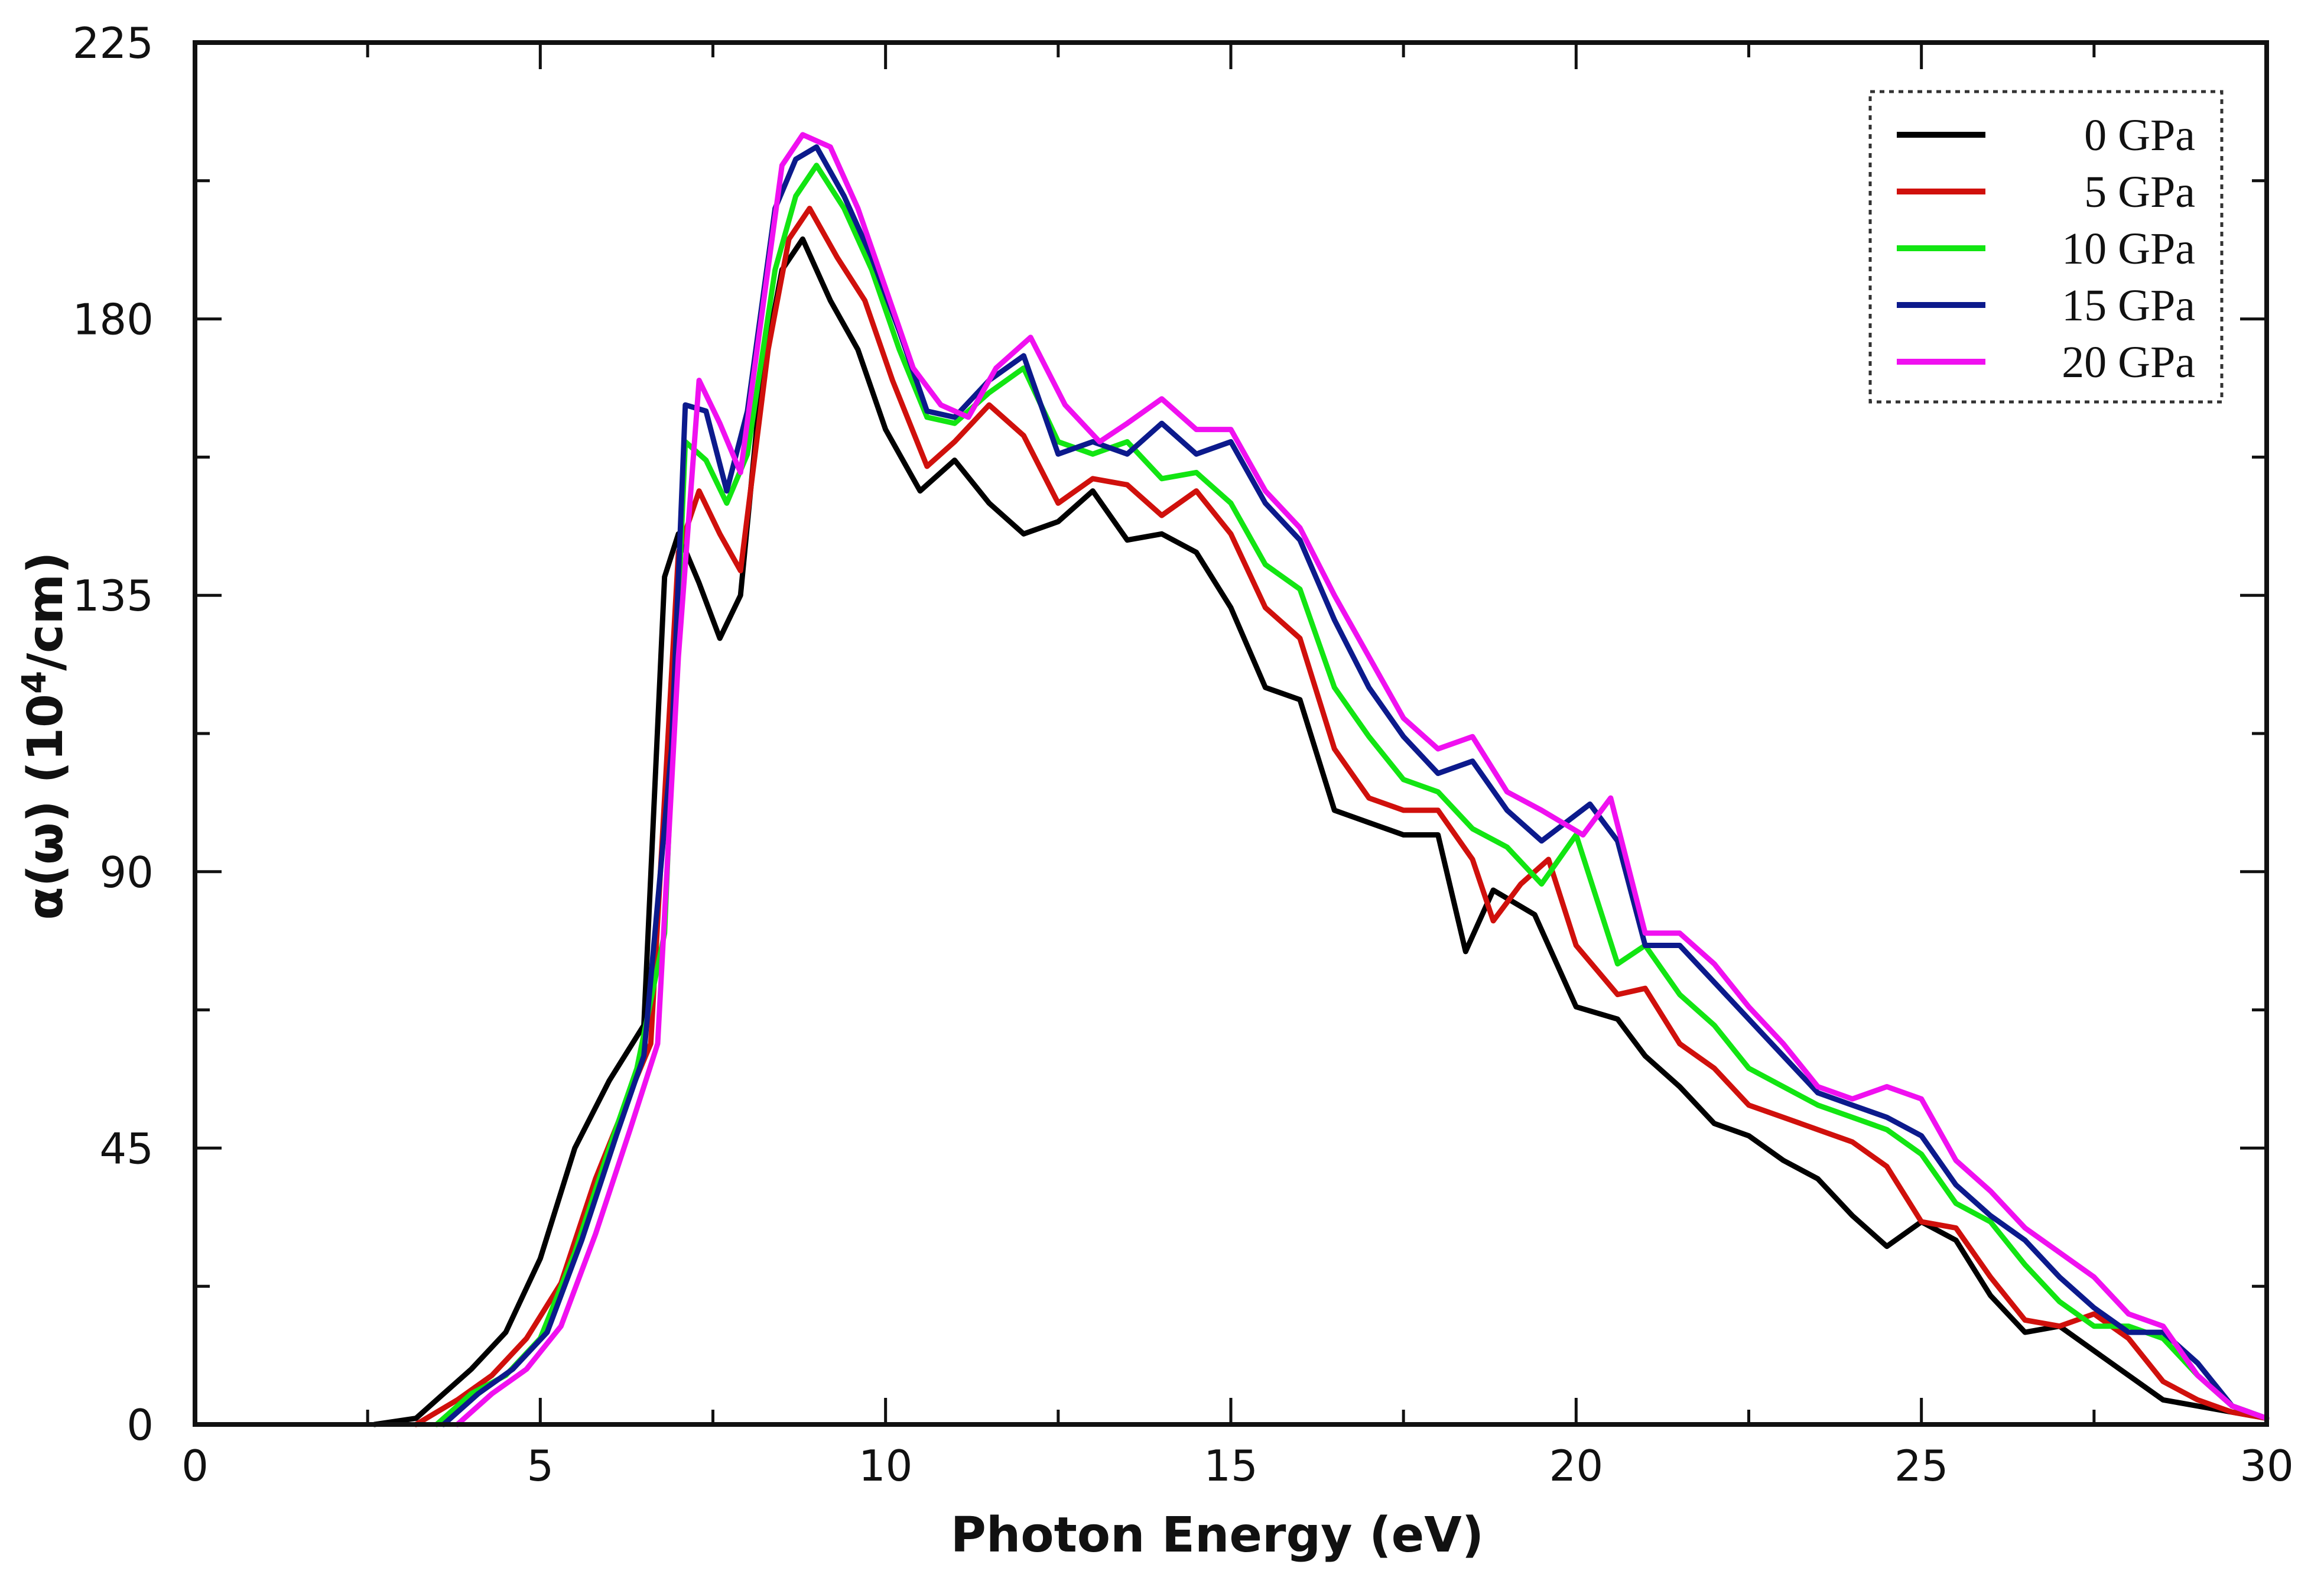  I want to click on x-tick-label: 10, so click(886, 1466).